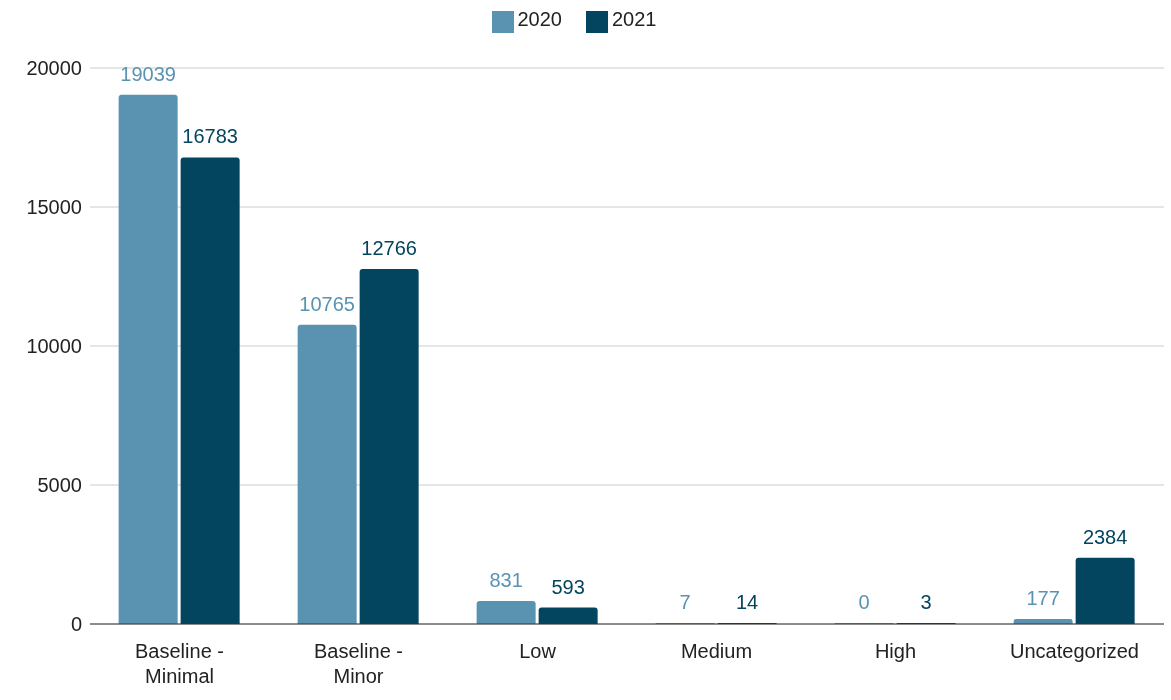  Describe the element at coordinates (539, 19) in the screenshot. I see `legend-label: 2020` at that location.